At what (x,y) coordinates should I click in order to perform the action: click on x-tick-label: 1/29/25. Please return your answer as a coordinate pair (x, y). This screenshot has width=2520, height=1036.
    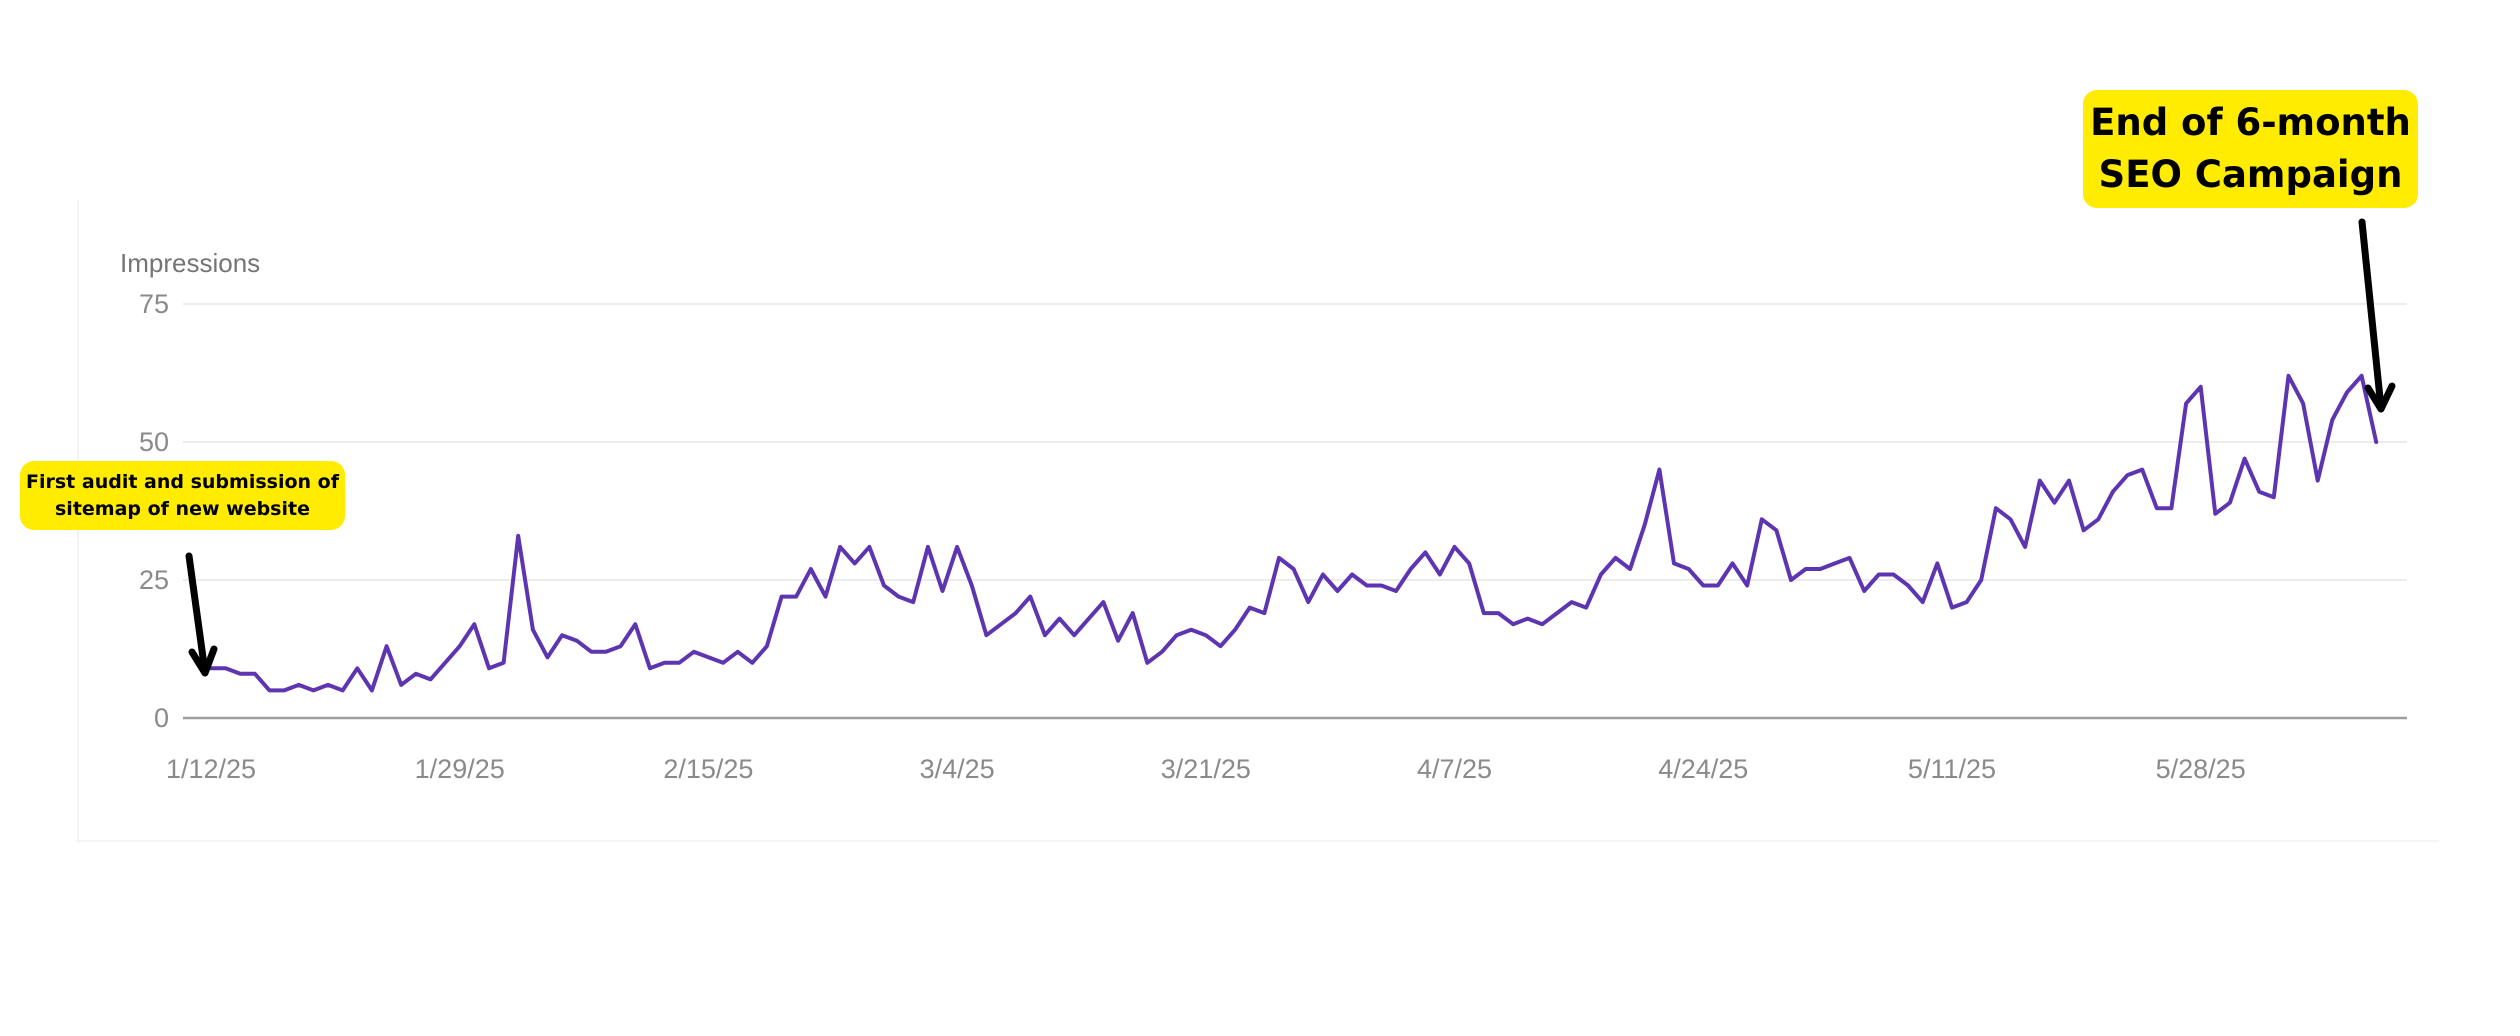
    Looking at the image, I should click on (460, 769).